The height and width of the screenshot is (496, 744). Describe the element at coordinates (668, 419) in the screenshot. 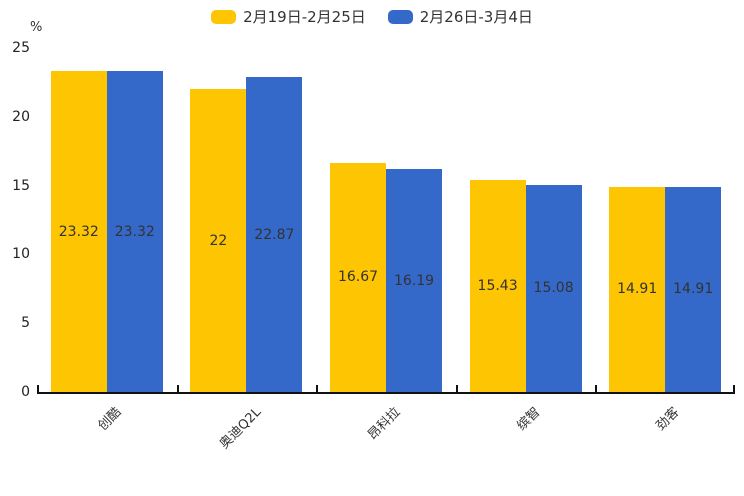

I see `x-category-label: 劲客` at that location.